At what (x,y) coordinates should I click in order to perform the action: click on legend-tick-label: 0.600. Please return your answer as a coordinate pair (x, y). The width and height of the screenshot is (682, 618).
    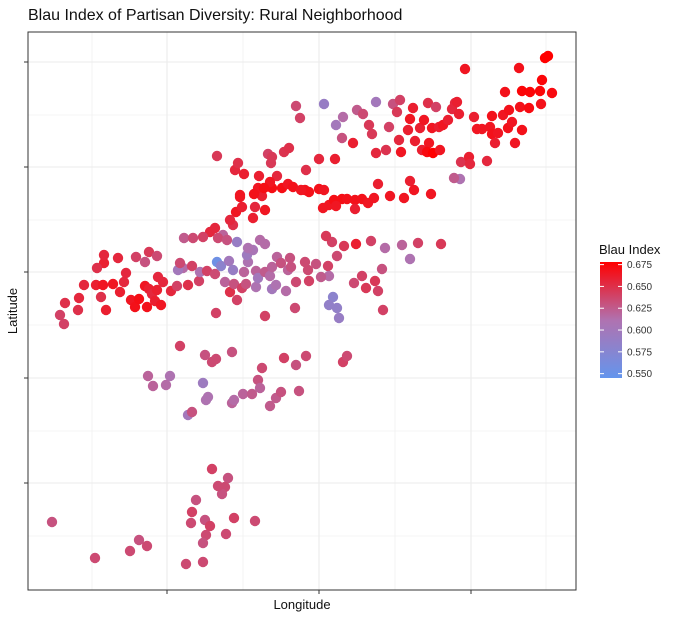
    Looking at the image, I should click on (639, 331).